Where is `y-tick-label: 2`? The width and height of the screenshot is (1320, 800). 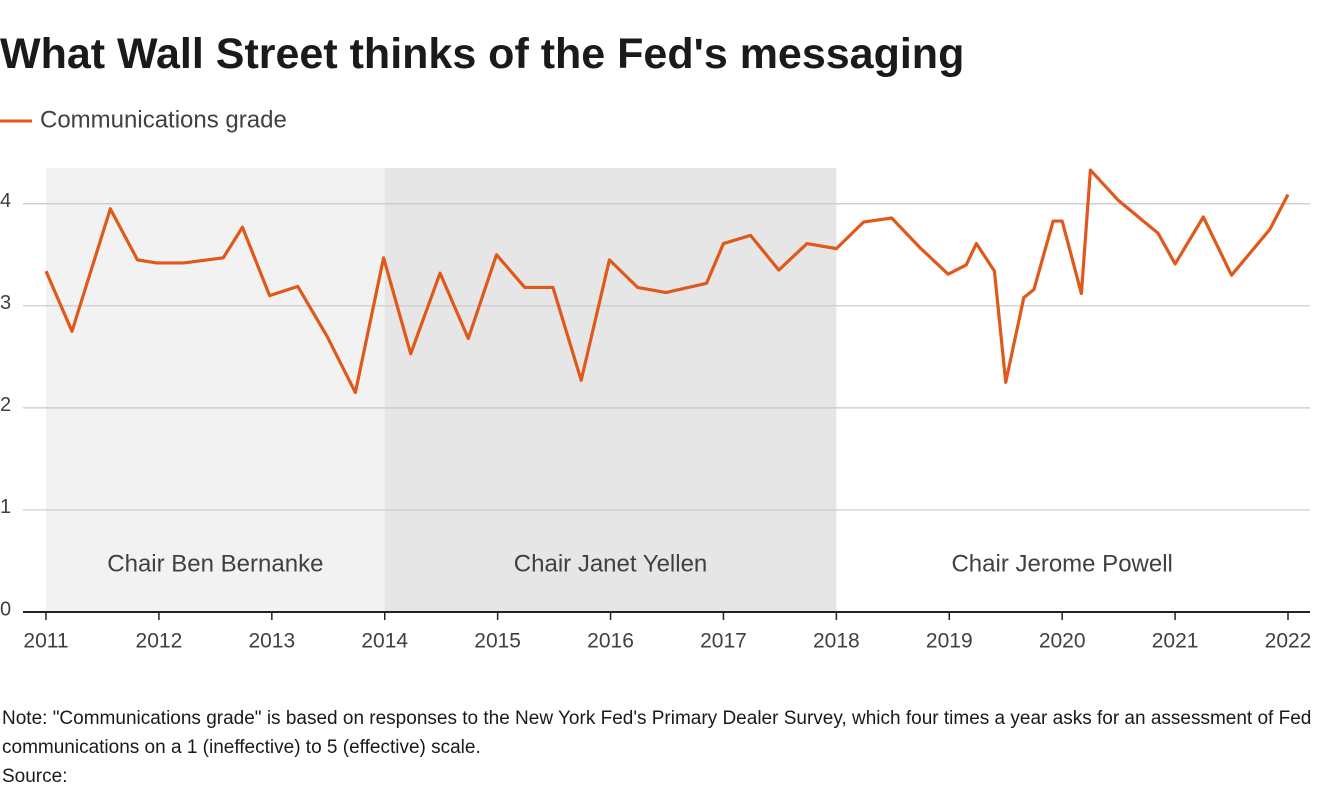 y-tick-label: 2 is located at coordinates (5, 405).